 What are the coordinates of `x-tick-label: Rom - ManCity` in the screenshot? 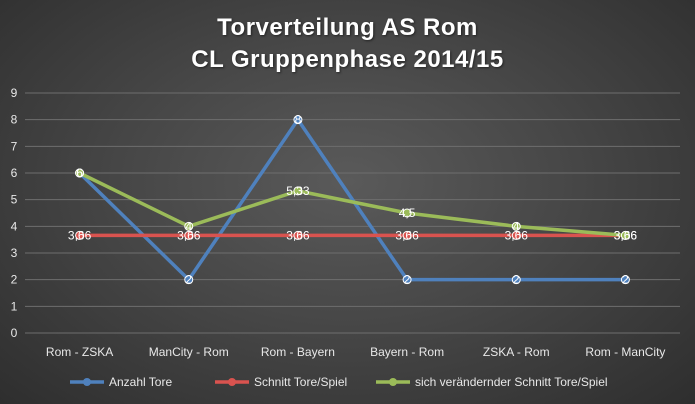 It's located at (625, 352).